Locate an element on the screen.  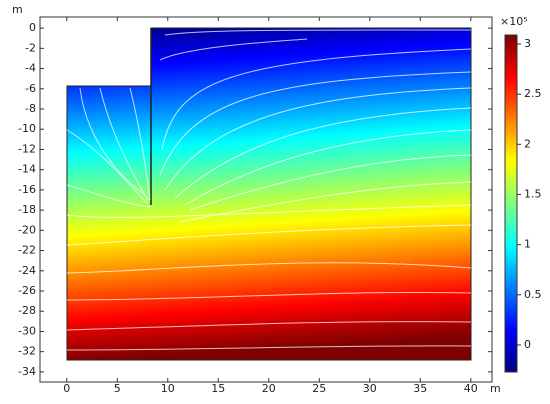
colorbar-tick-label: 1 is located at coordinates (527, 244).